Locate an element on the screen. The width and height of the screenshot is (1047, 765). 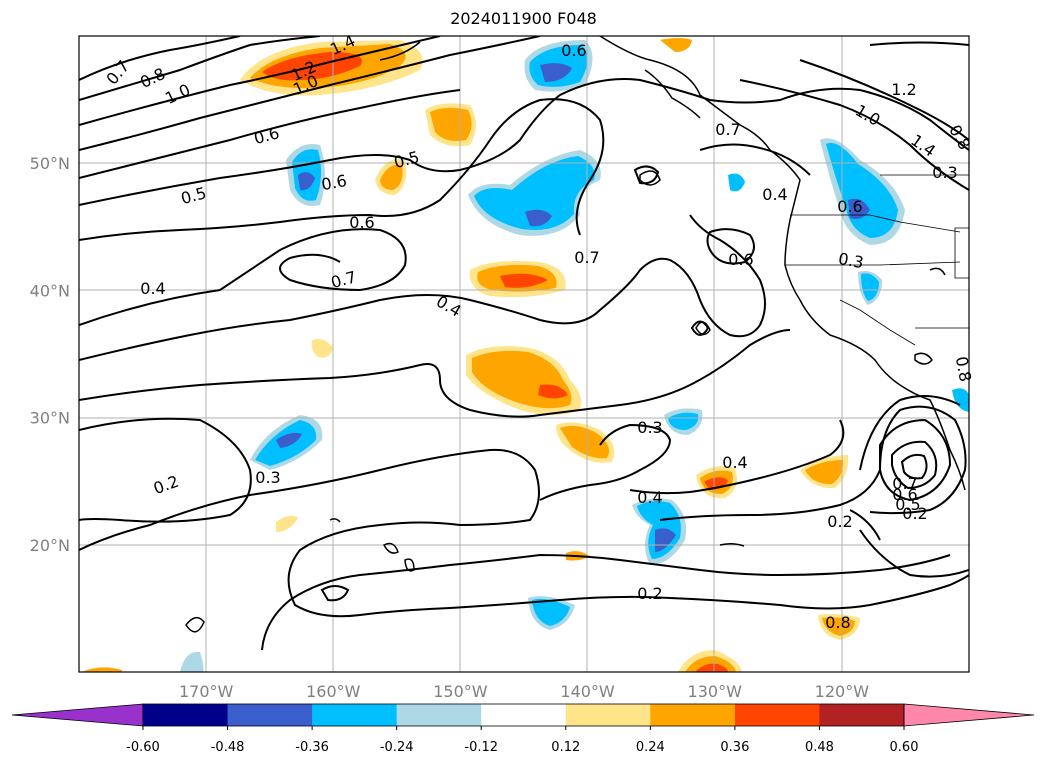
latitude-label: 50°N is located at coordinates (50, 163).